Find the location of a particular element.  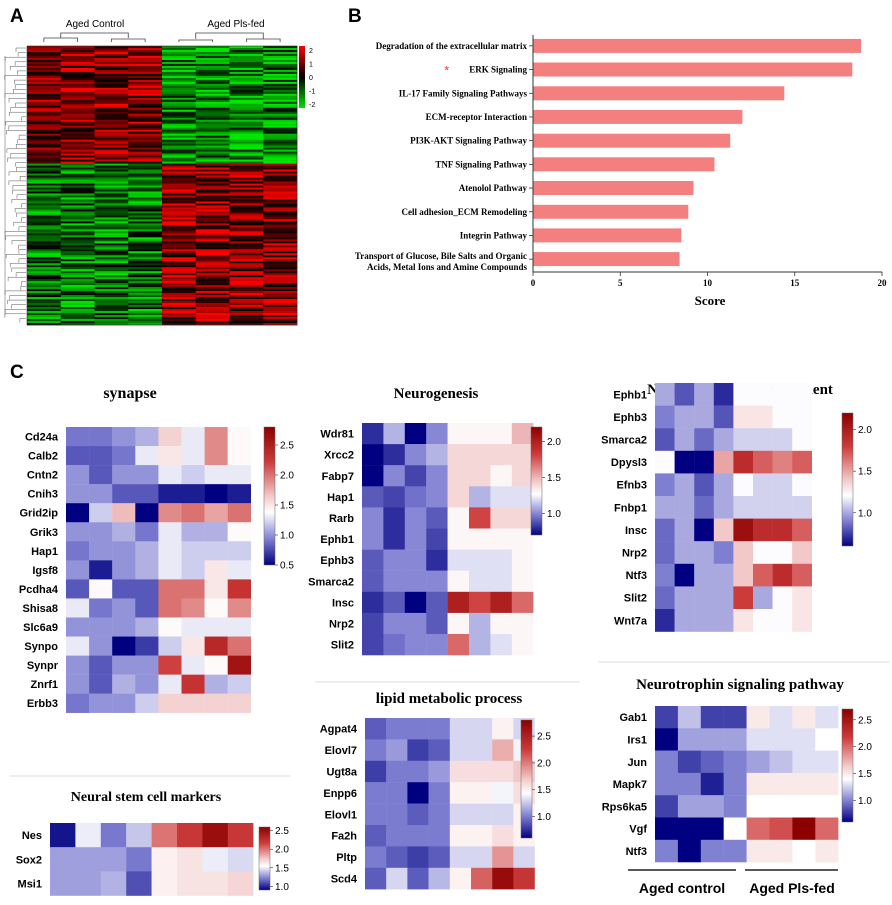

bar is located at coordinates (697, 45).